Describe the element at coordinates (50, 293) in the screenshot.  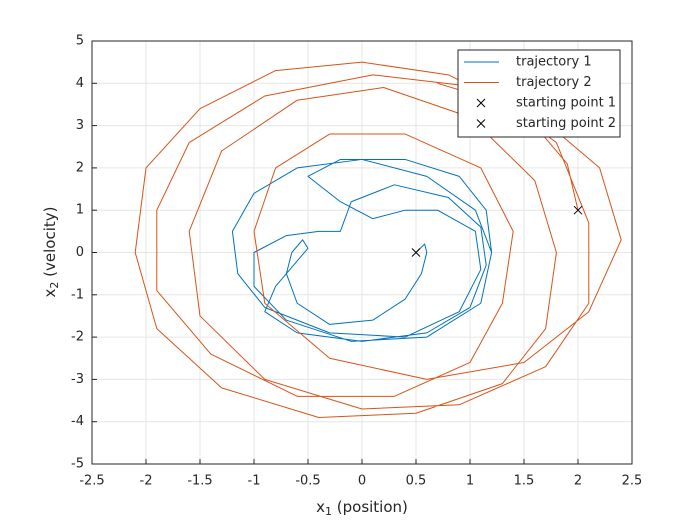
I see `y-label-base: x` at that location.